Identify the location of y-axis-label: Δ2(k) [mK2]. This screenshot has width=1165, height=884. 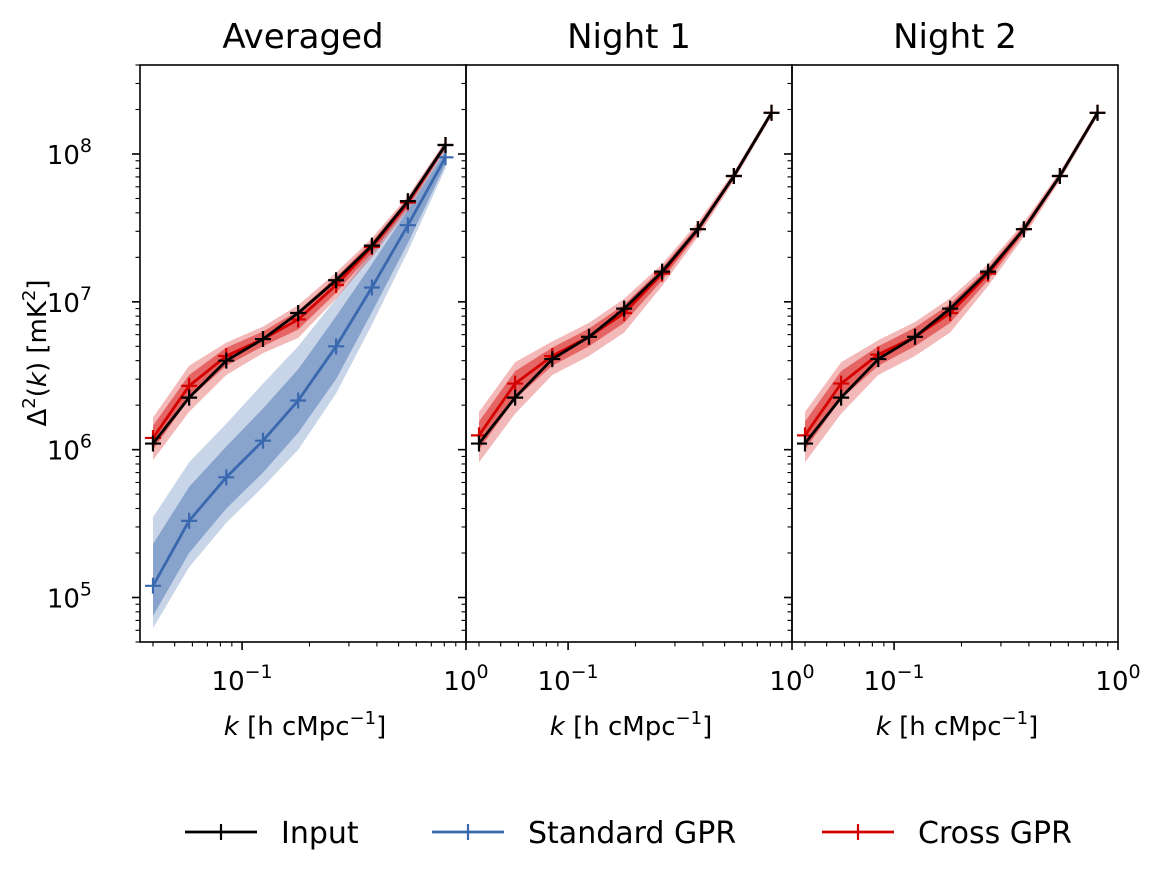
(36, 352).